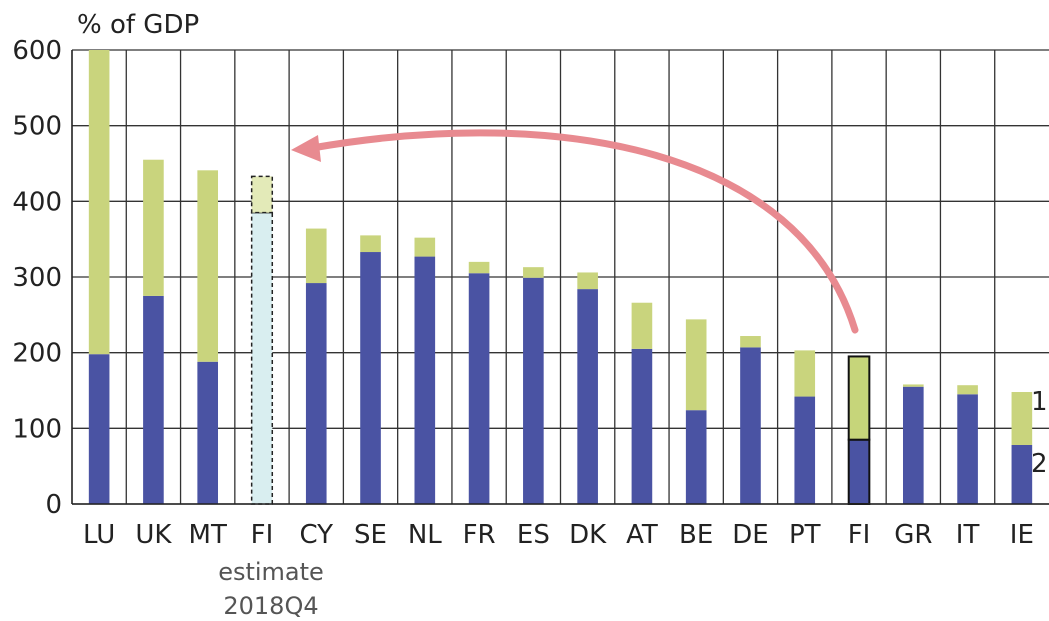 Image resolution: width=1049 pixels, height=621 pixels. I want to click on series-2-label: 2, so click(1039, 464).